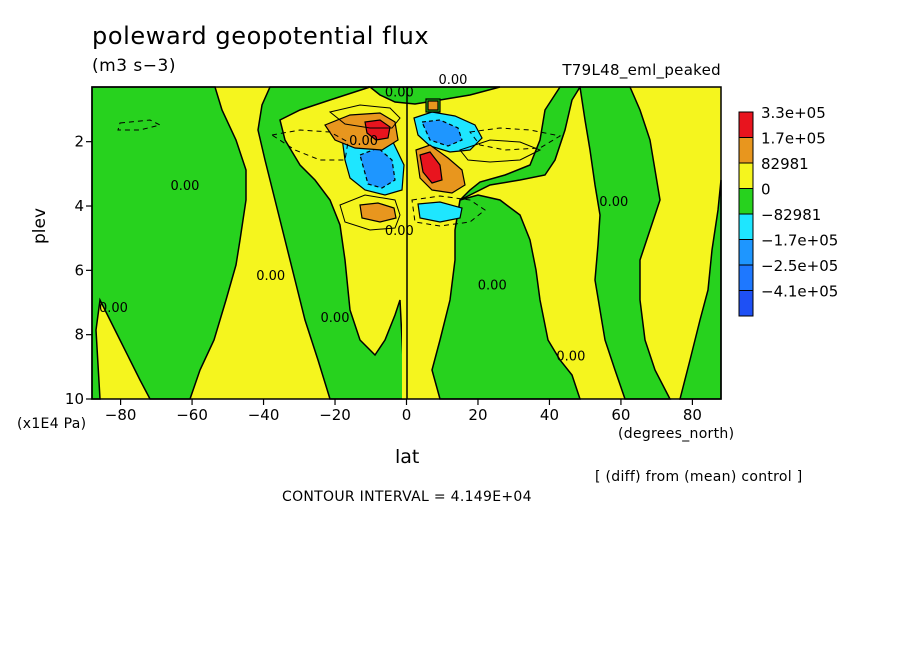 The height and width of the screenshot is (654, 904). Describe the element at coordinates (407, 415) in the screenshot. I see `x-tick-label: 0` at that location.